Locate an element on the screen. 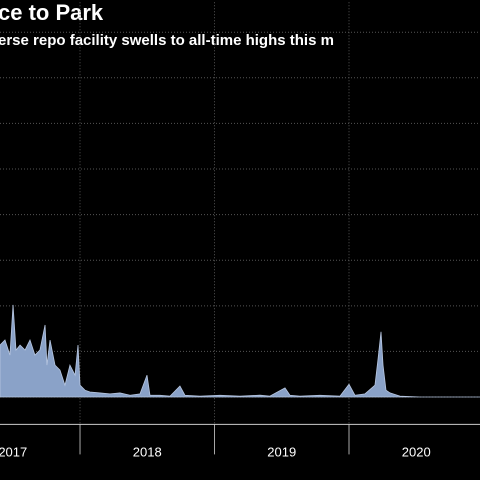 The width and height of the screenshot is (480, 480). x-tick-label: 2019 is located at coordinates (281, 451).